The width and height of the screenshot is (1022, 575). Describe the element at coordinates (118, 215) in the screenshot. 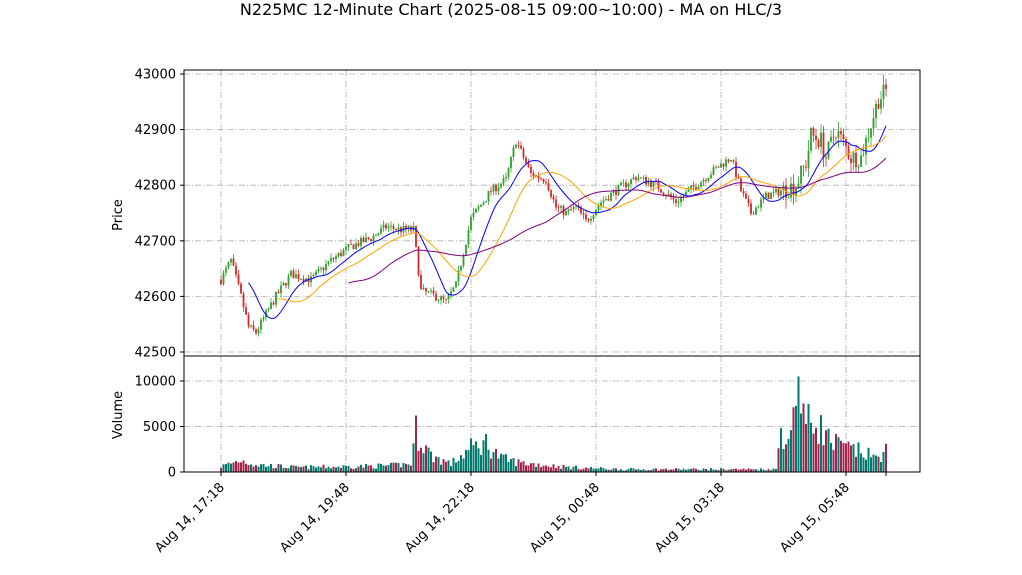

I see `price-axis-title: Price` at that location.